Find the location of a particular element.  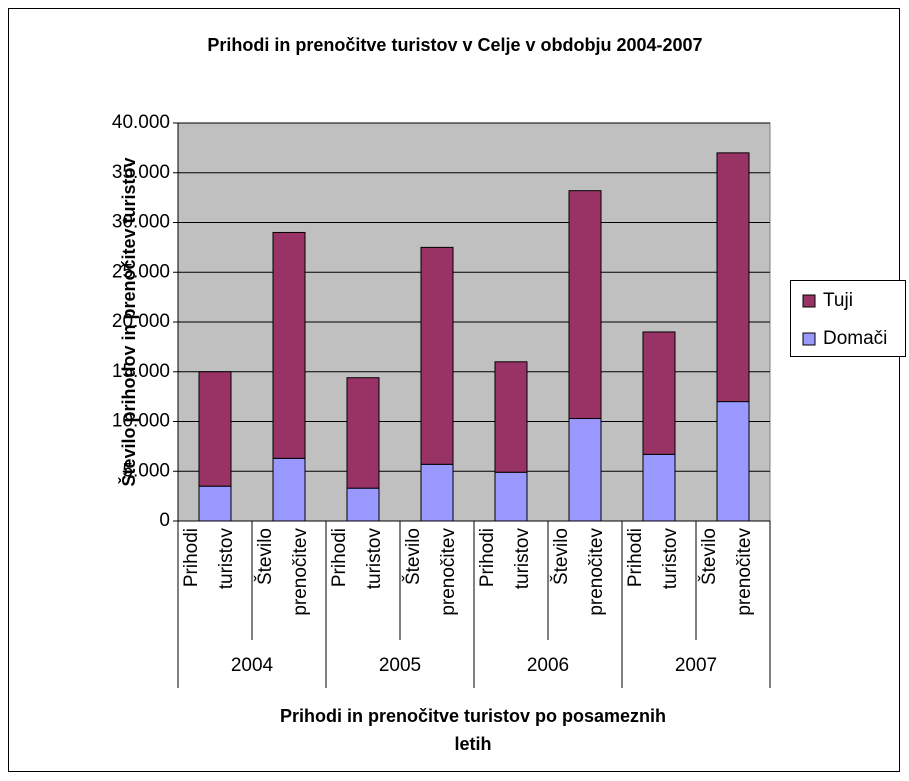

y-tick-label: 15.000 is located at coordinates (141, 371).